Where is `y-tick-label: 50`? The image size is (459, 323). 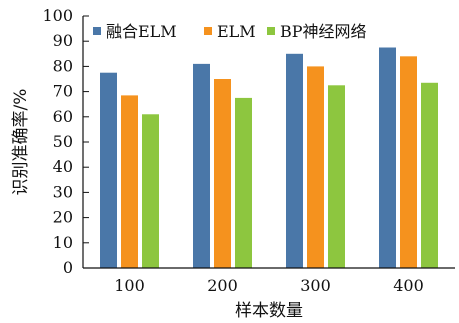 y-tick-label: 50 is located at coordinates (63, 141).